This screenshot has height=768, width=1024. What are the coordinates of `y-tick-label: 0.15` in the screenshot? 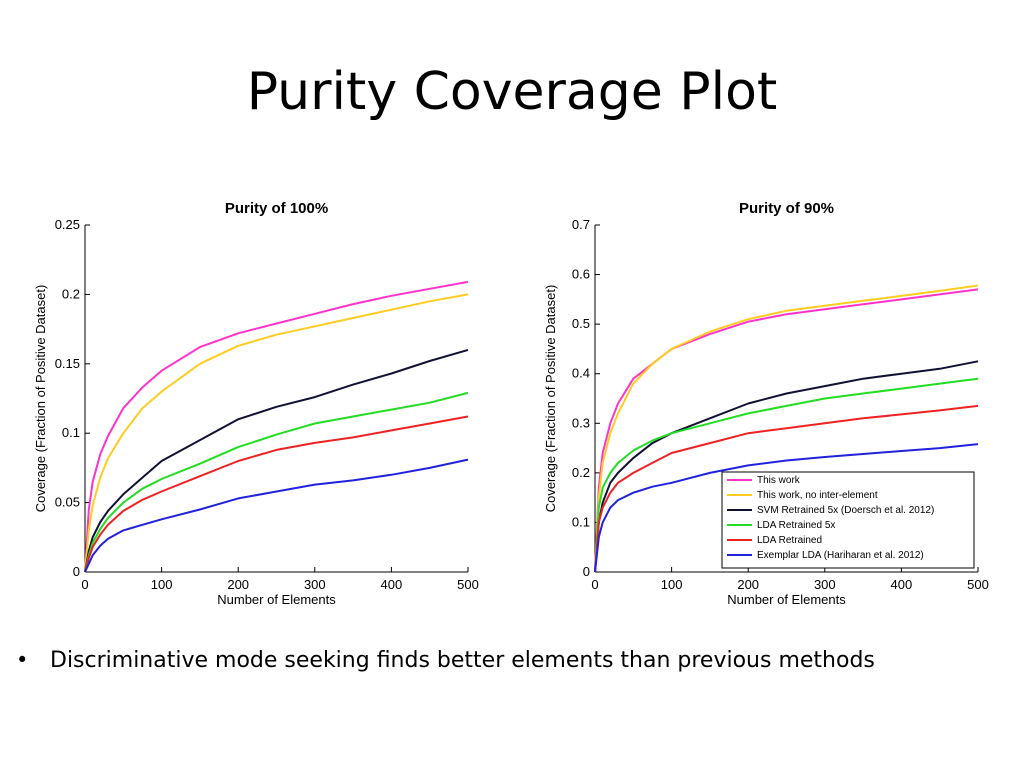 It's located at (67, 363).